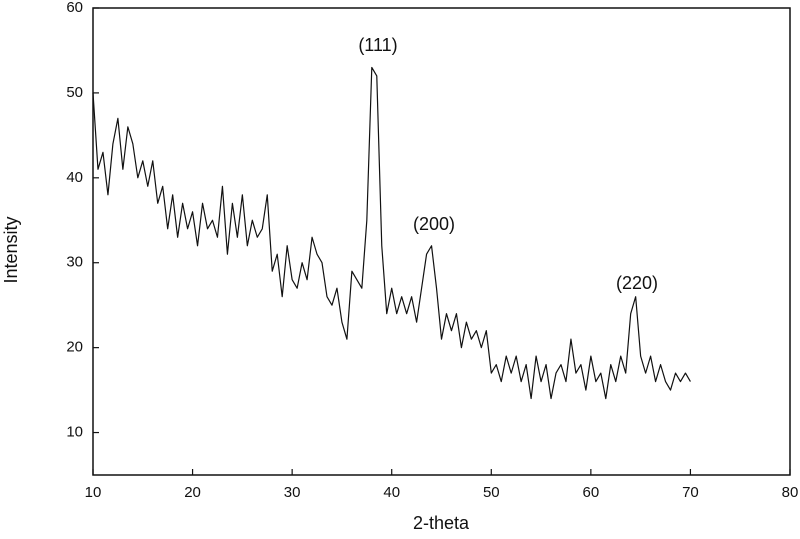  I want to click on y-tick-label: 20, so click(74, 347).